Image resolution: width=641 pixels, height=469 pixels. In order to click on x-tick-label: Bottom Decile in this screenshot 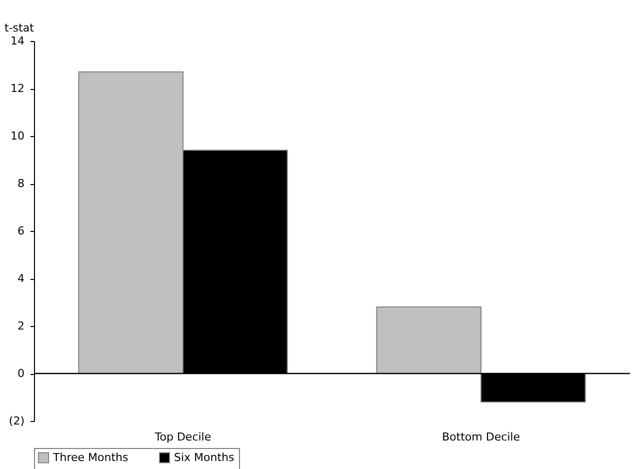, I will do `click(481, 437)`.